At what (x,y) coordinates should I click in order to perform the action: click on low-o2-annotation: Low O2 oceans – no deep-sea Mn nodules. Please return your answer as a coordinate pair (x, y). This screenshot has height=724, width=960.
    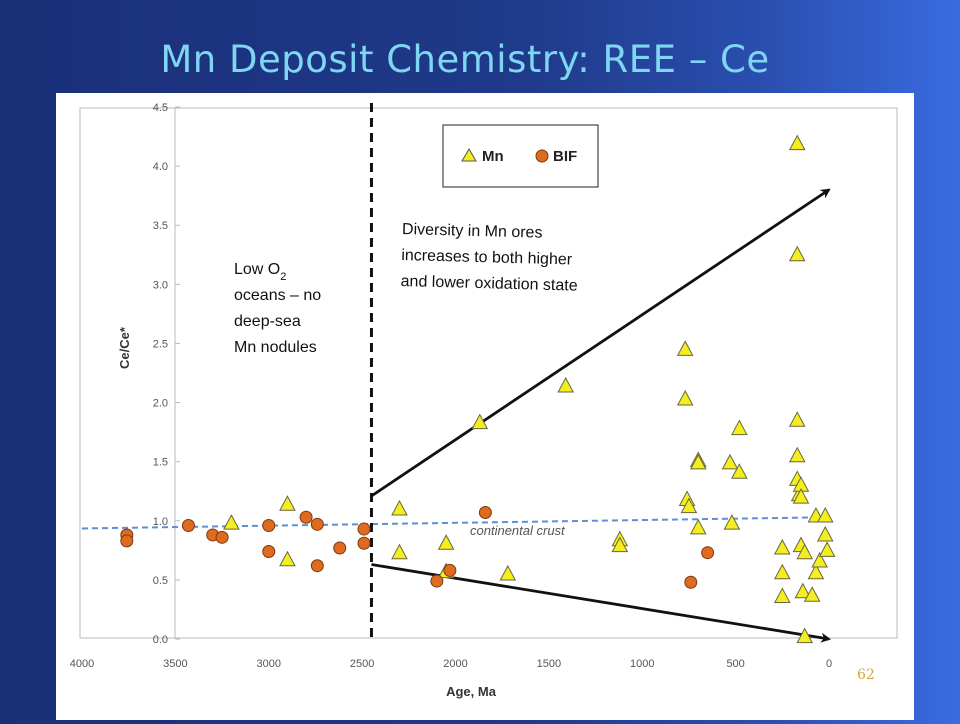
    Looking at the image, I should click on (277, 308).